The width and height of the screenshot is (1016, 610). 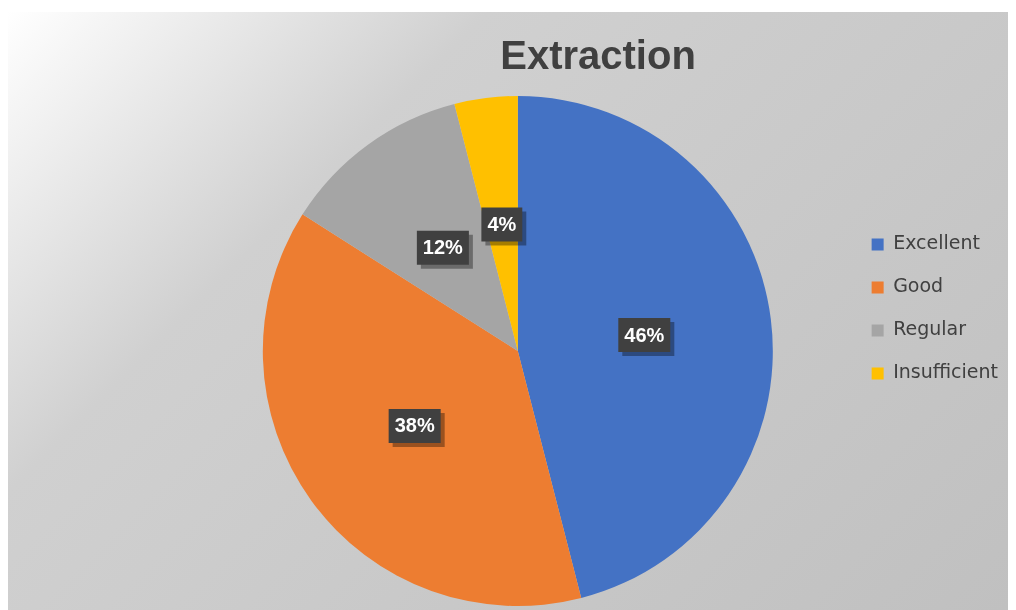 What do you see at coordinates (502, 224) in the screenshot?
I see `data-label: 4%` at bounding box center [502, 224].